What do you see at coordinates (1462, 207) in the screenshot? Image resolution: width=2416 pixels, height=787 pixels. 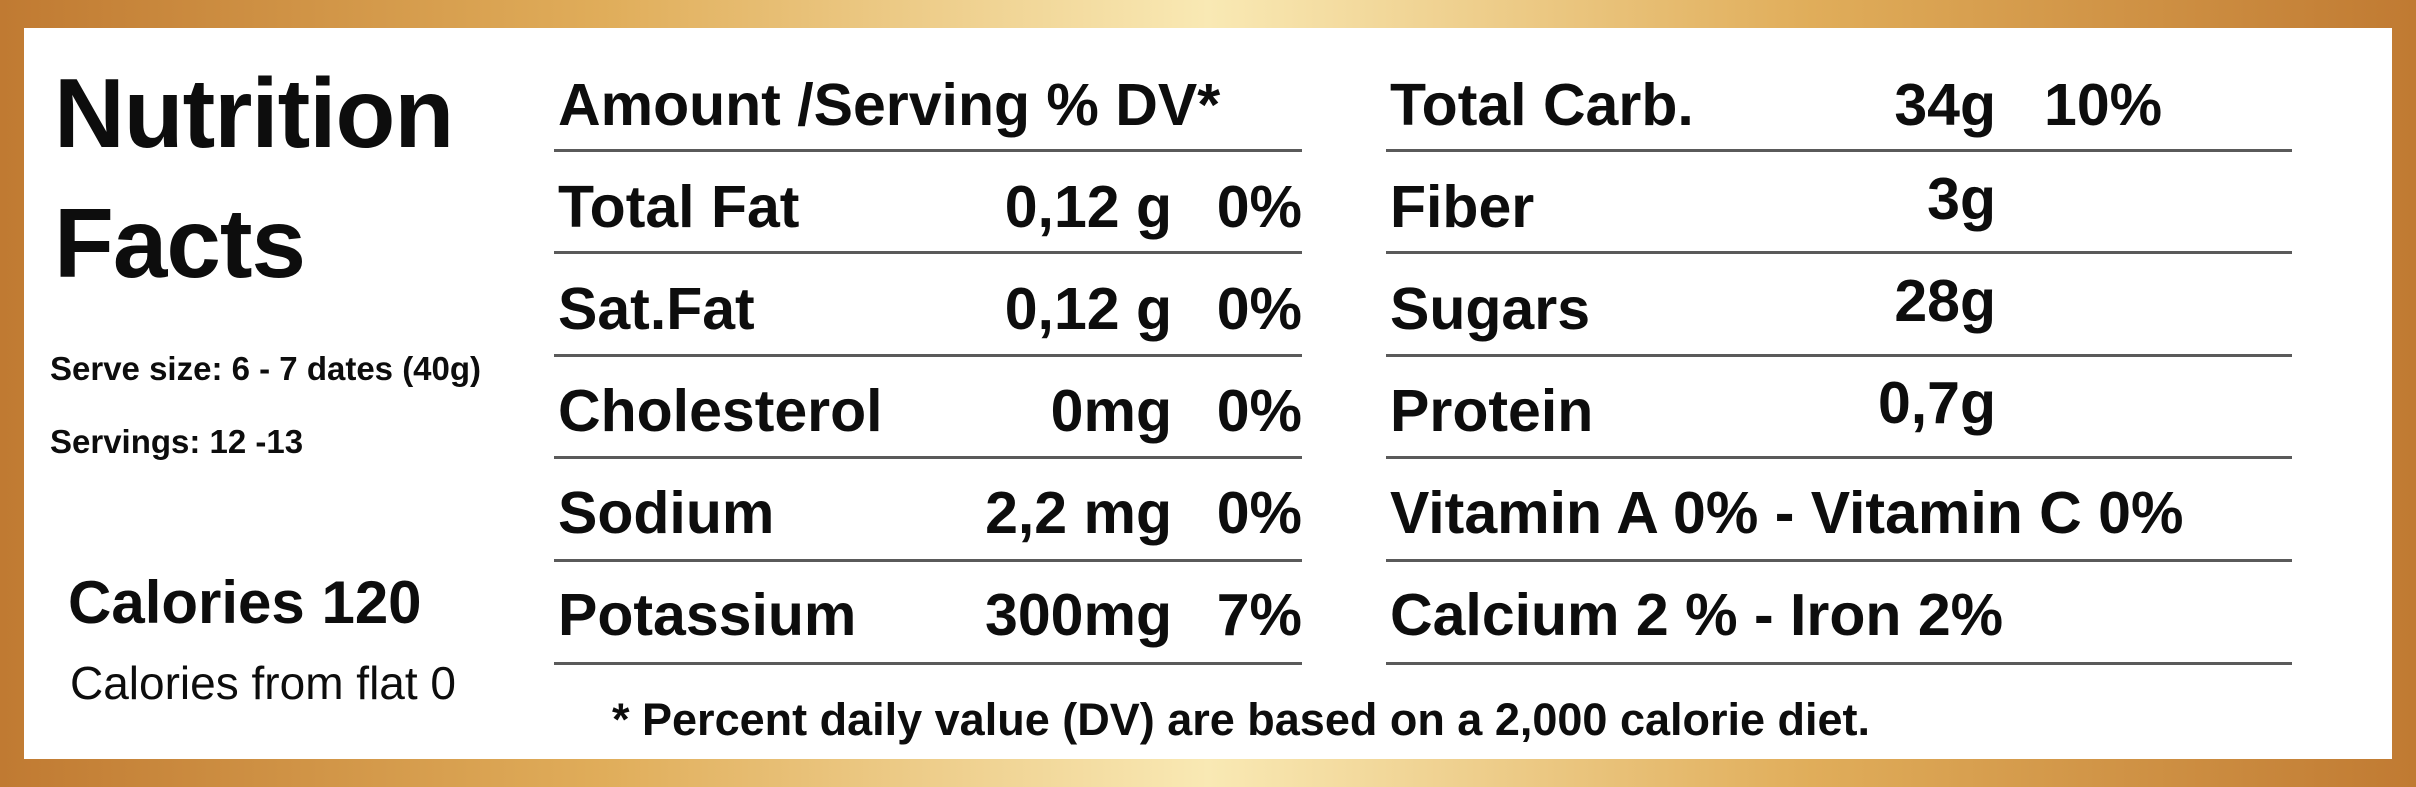 I see `nutrient-name: Fiber` at bounding box center [1462, 207].